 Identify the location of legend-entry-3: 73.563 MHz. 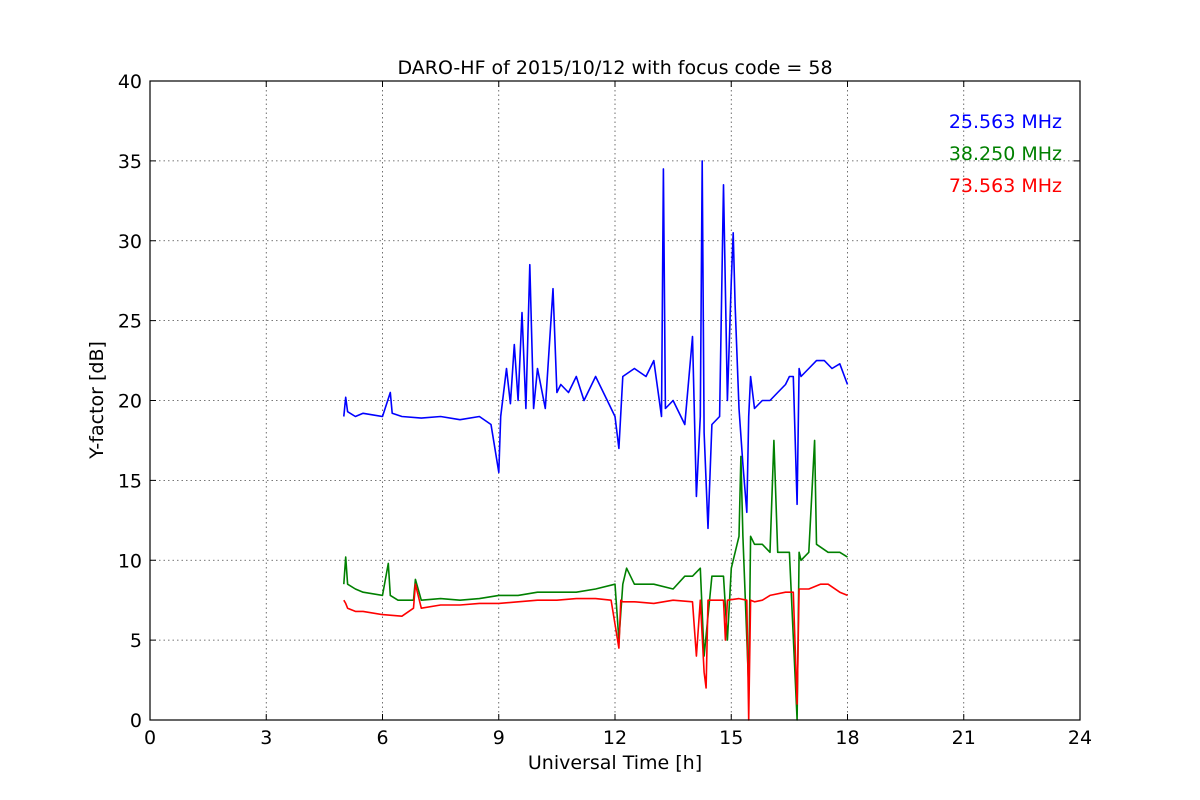
(1005, 186).